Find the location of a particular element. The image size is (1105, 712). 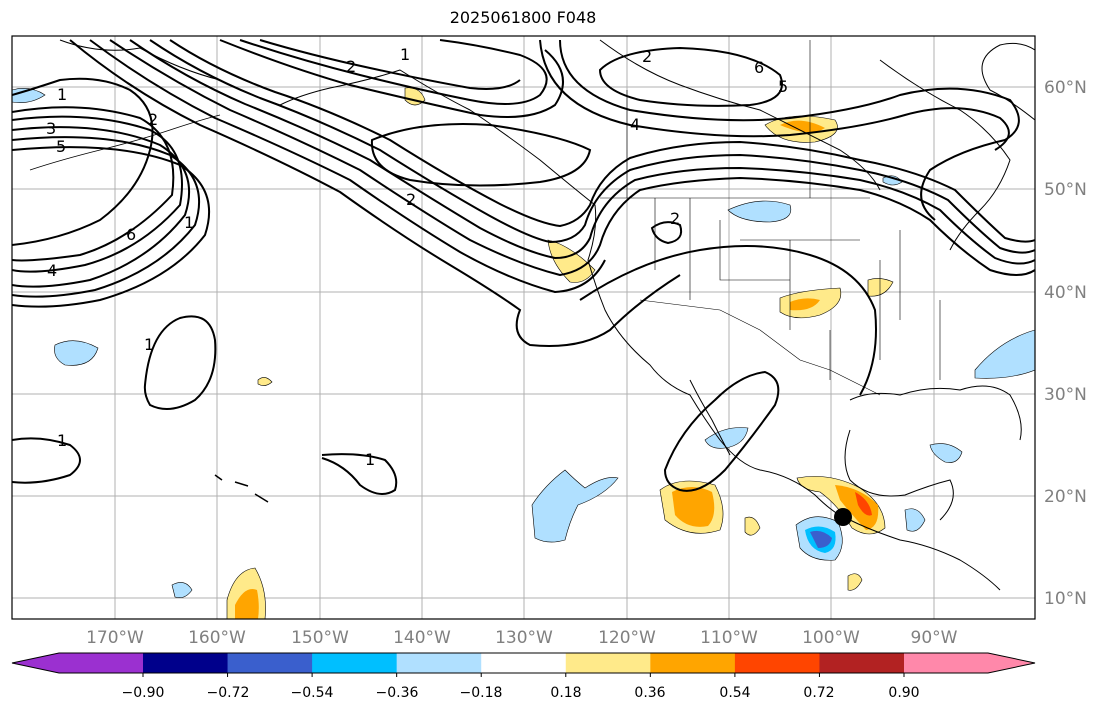

lat-label: 40°N is located at coordinates (1065, 293).